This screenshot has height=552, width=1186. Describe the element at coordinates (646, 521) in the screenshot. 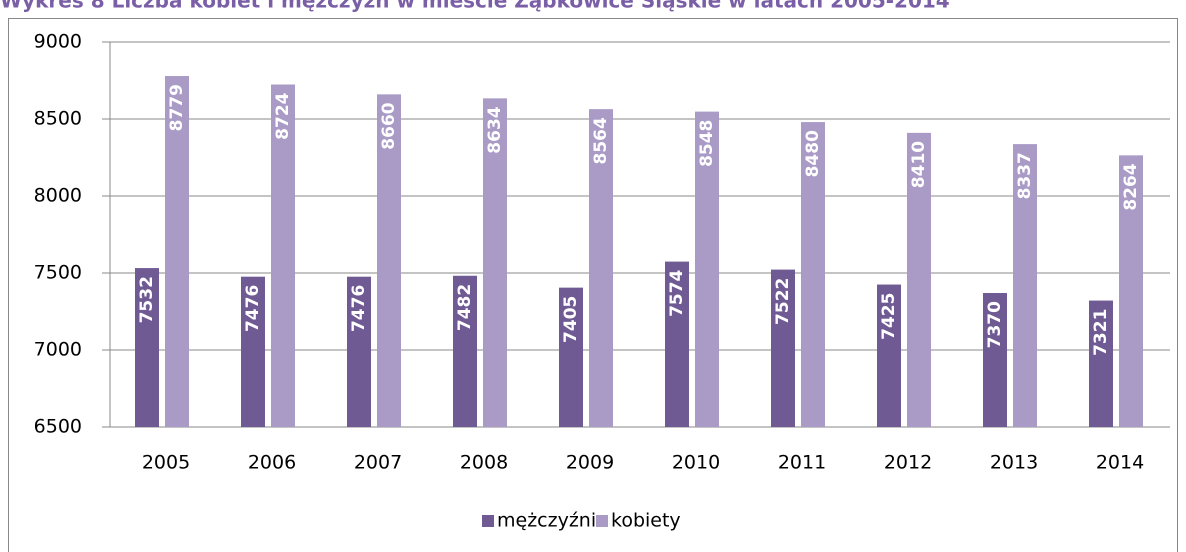

I see `legend-label: kobiety` at that location.